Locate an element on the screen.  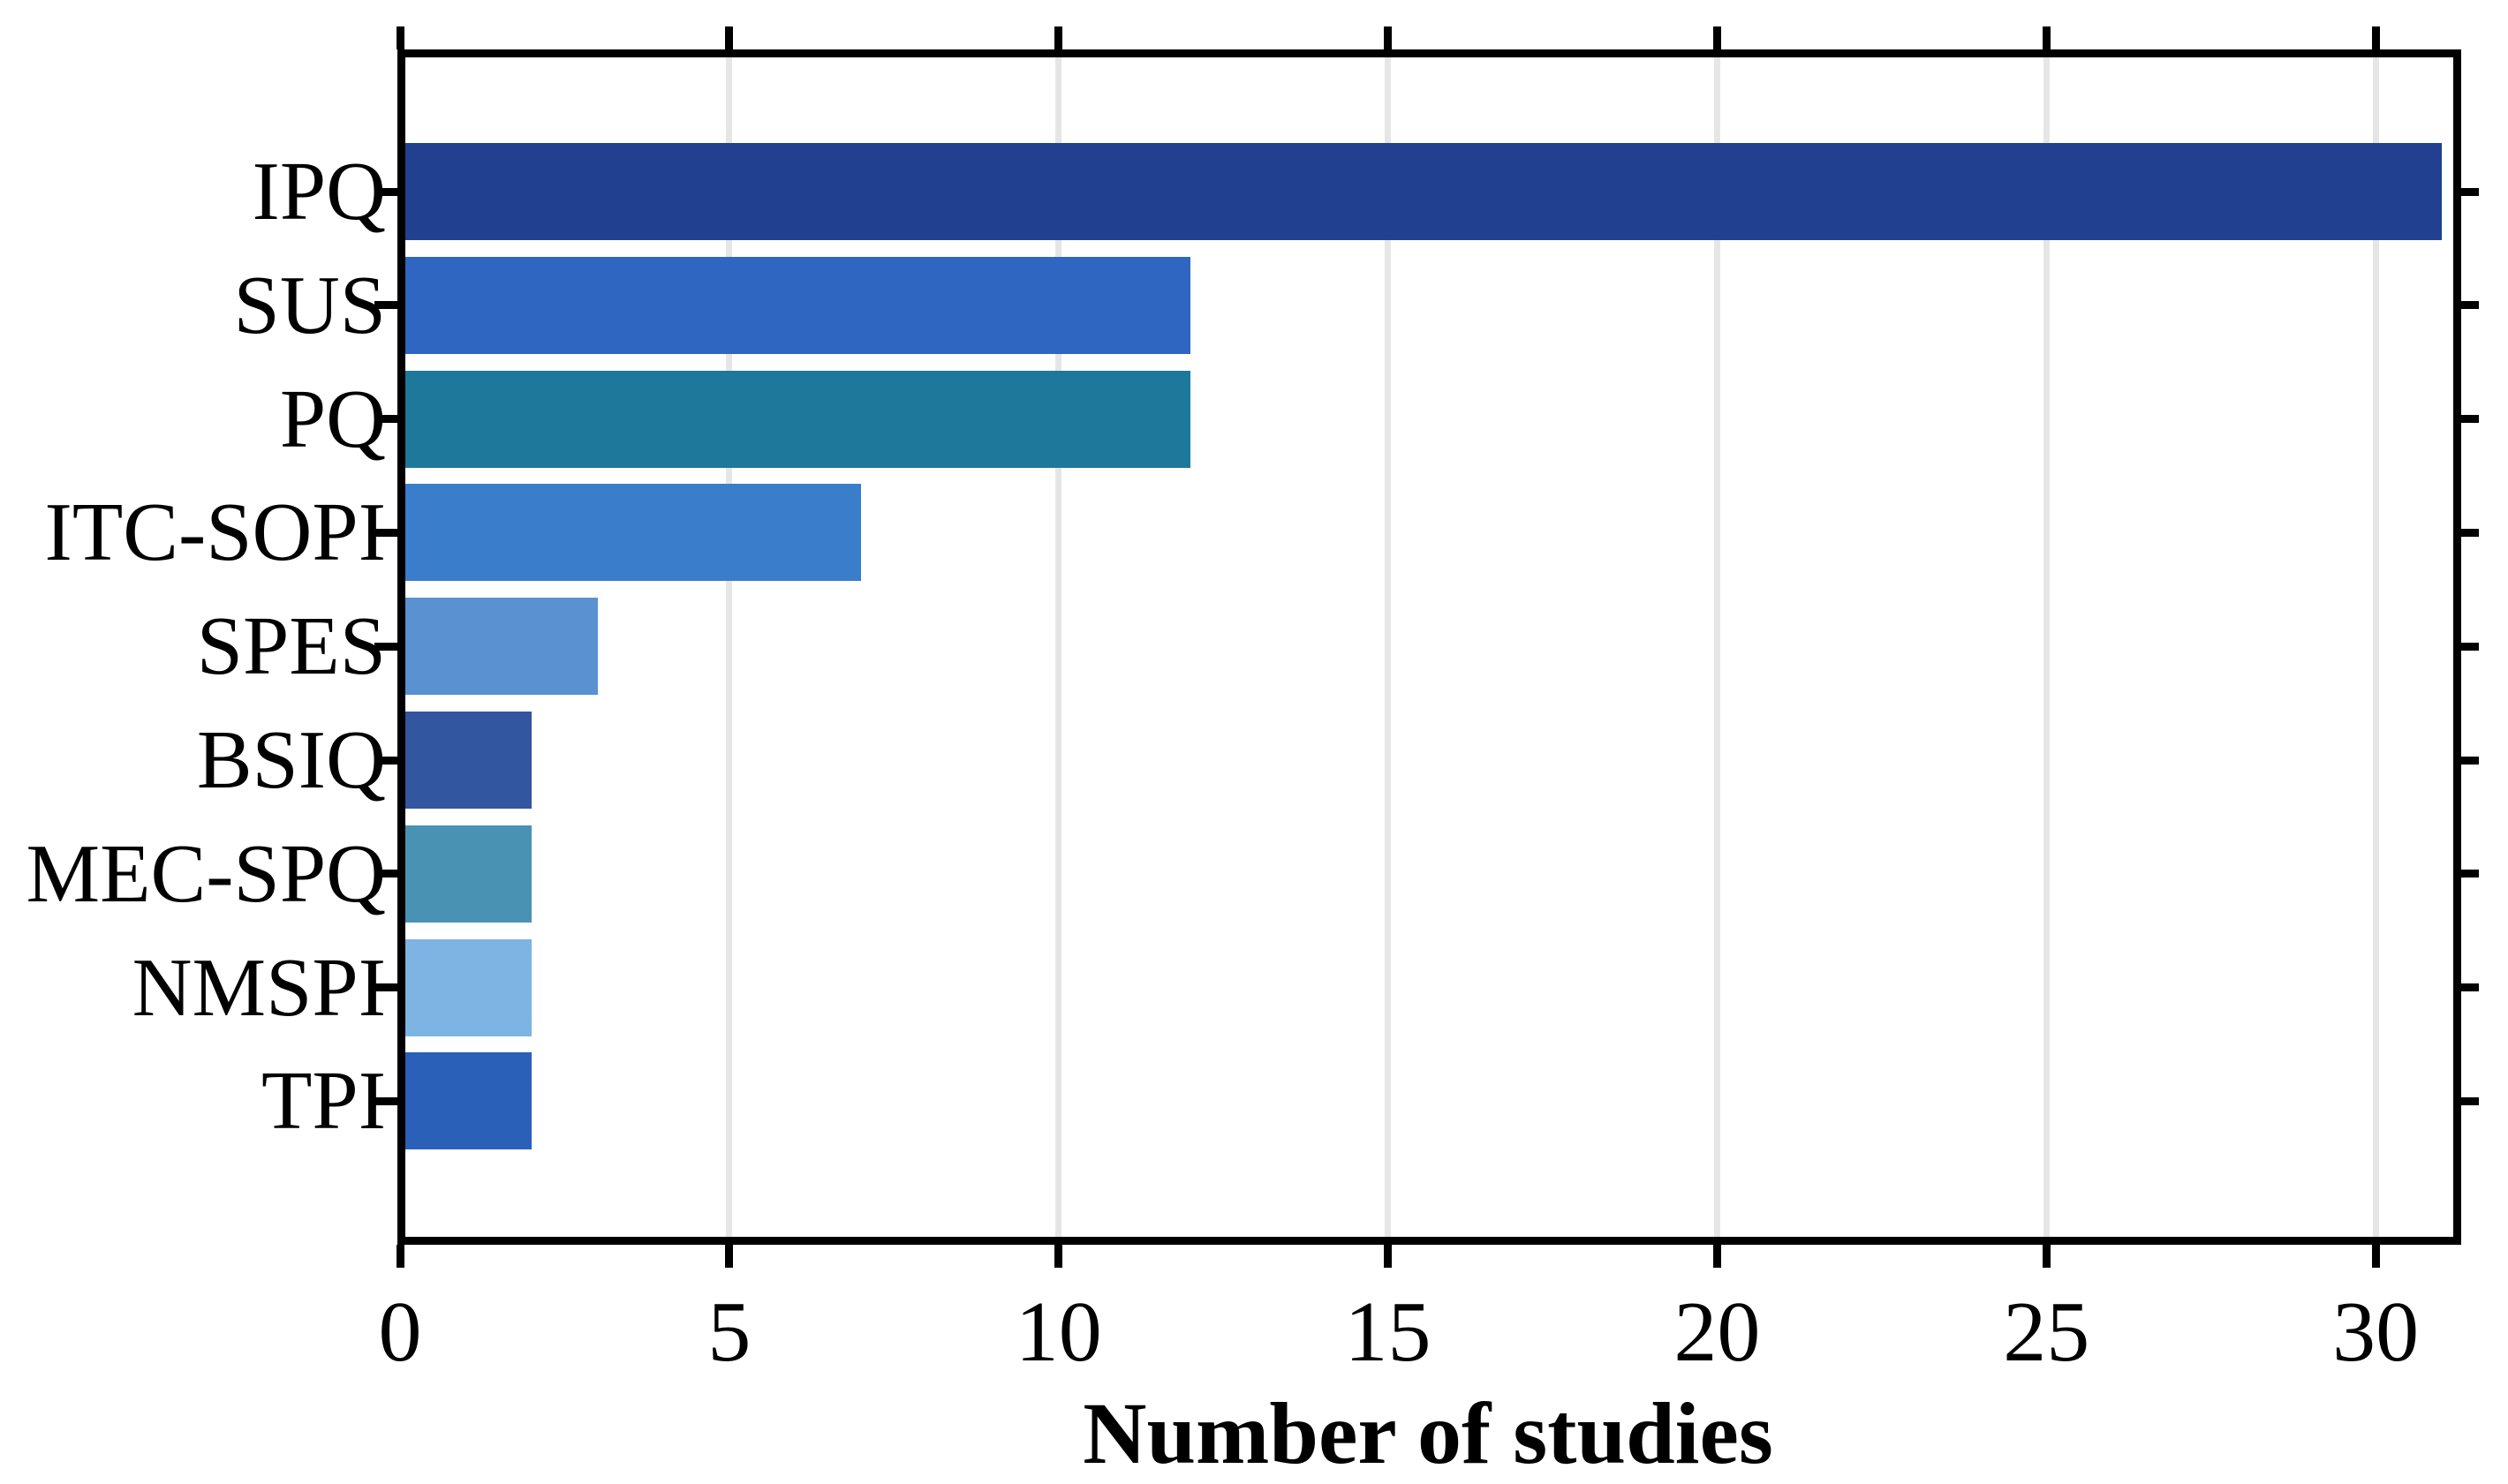
y-tick-label-itc-sopi: ITC-SOPI is located at coordinates (215, 532).